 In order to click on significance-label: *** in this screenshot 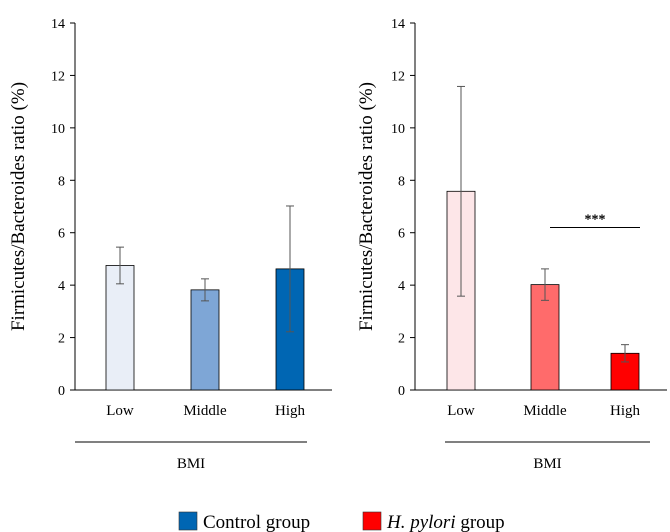, I will do `click(595, 219)`.